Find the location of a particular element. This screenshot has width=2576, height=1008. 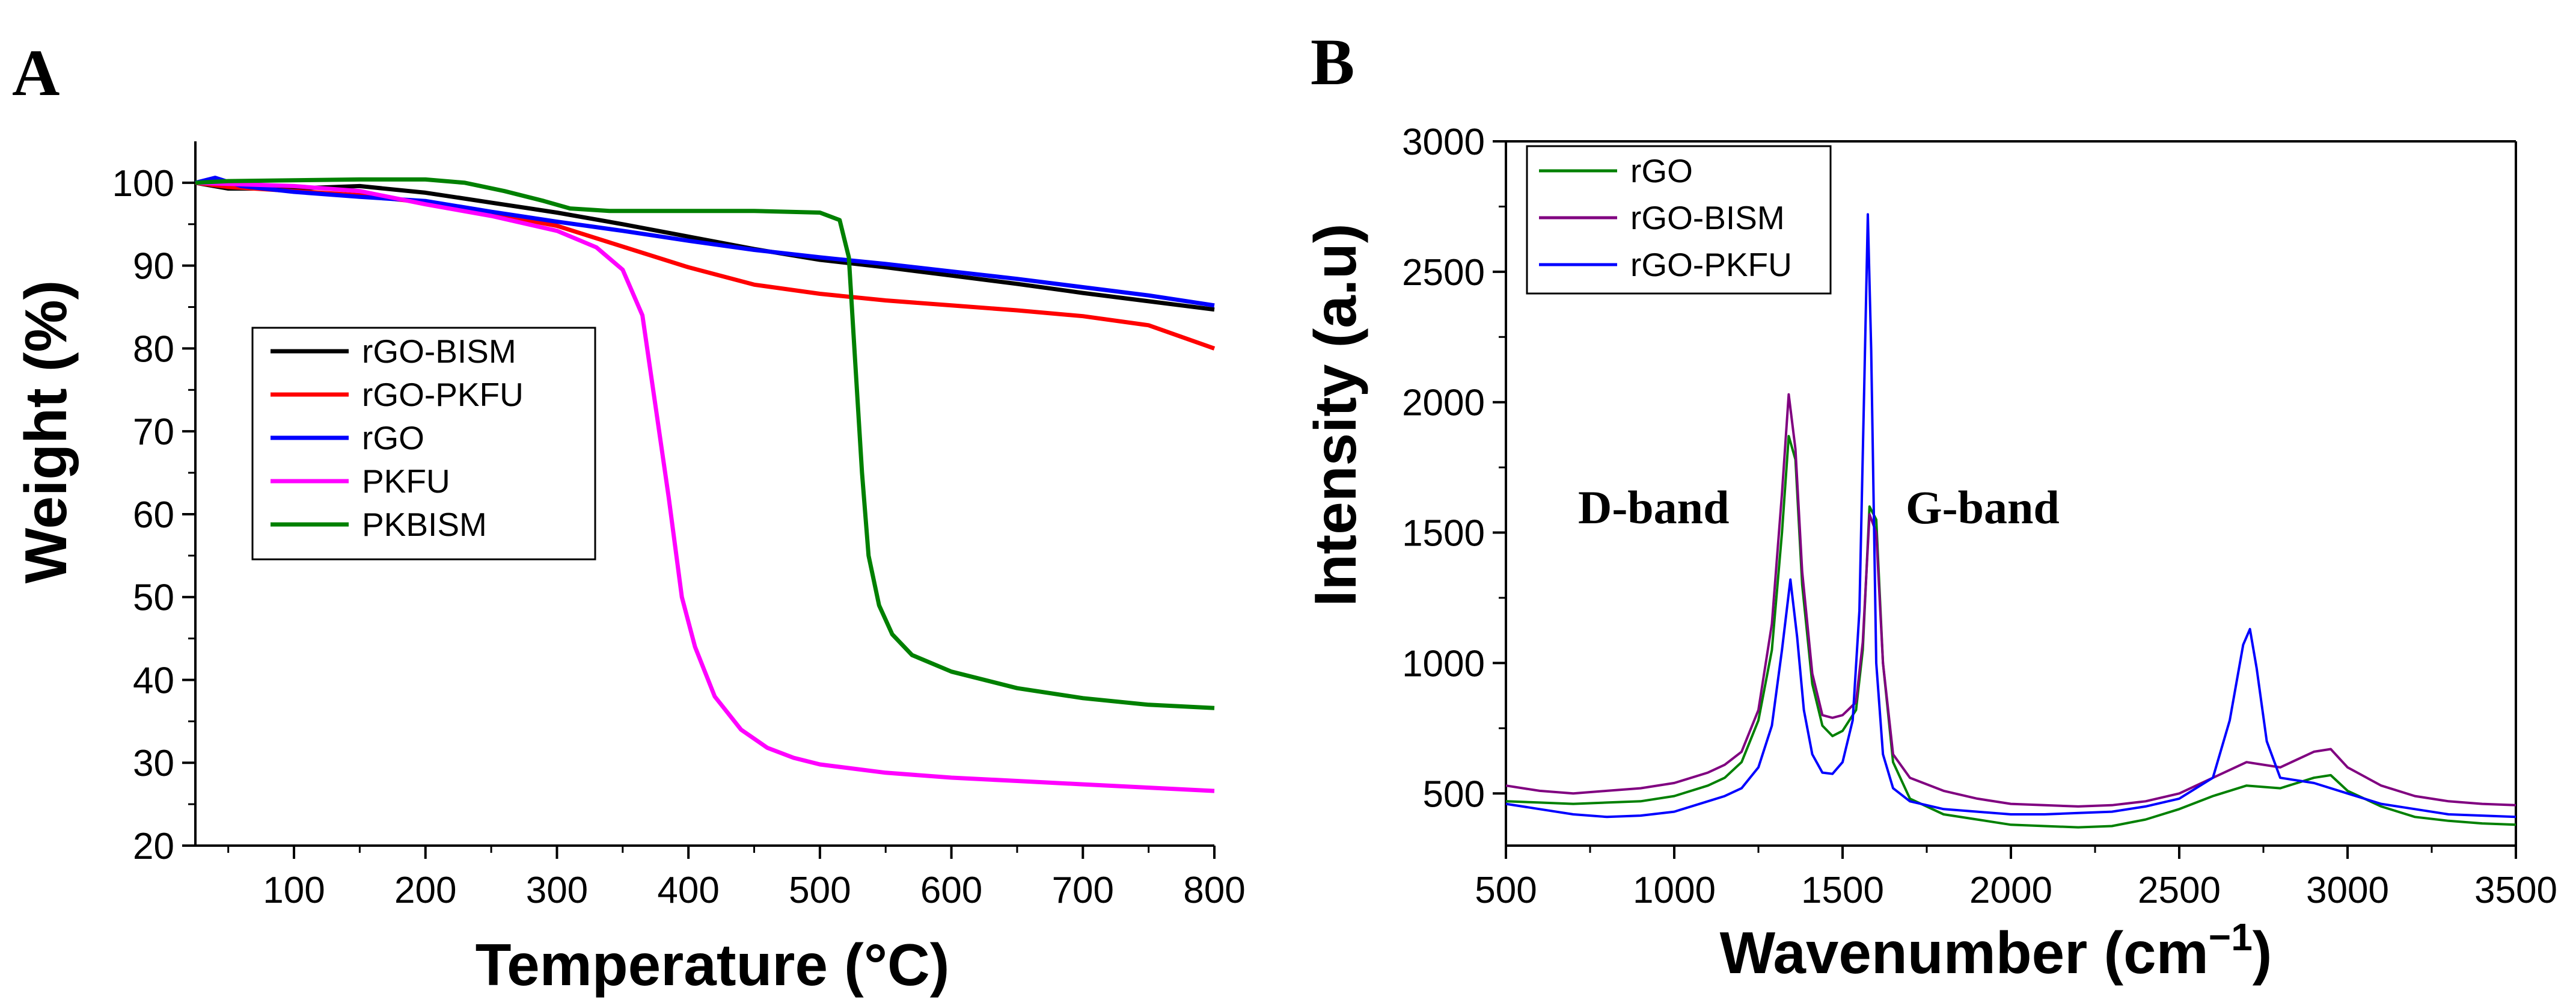

panel-a-x-tick-label: 300 is located at coordinates (557, 891).